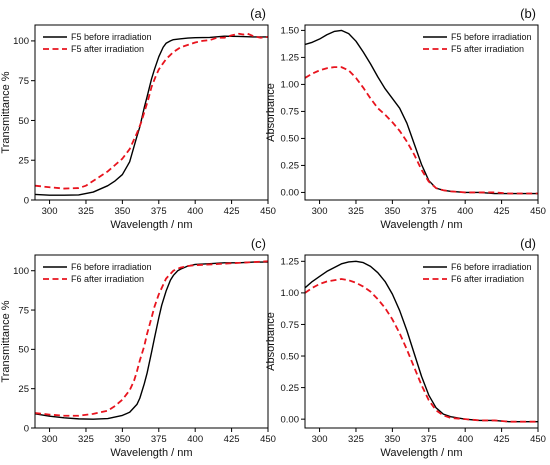 The image size is (550, 465). I want to click on panel-letter: (d), so click(528, 243).